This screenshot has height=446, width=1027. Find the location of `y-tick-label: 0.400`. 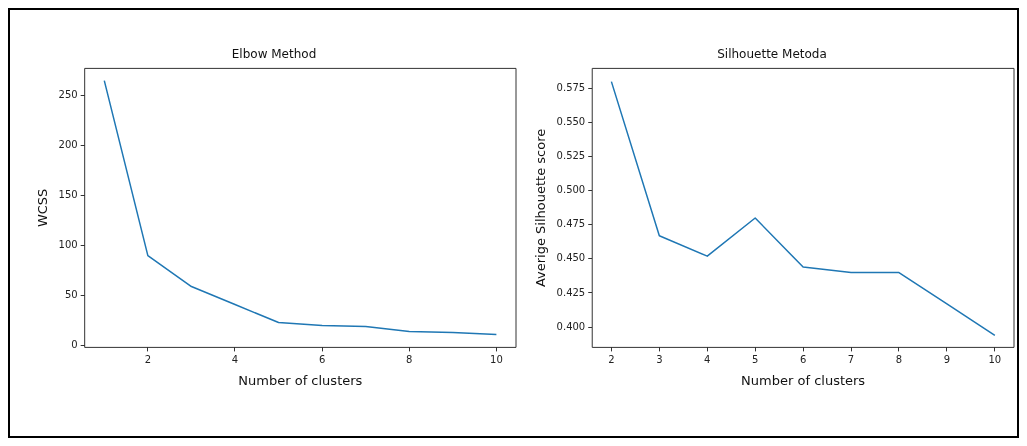

y-tick-label: 0.400 is located at coordinates (571, 326).